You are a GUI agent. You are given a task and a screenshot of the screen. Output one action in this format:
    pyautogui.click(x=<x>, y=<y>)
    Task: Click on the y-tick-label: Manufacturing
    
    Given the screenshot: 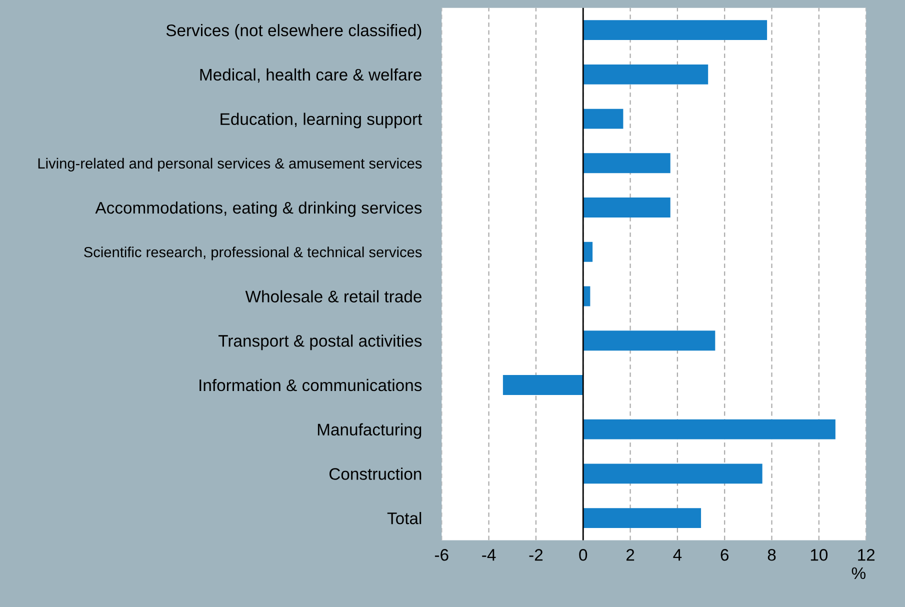 What is the action you would take?
    pyautogui.click(x=370, y=431)
    